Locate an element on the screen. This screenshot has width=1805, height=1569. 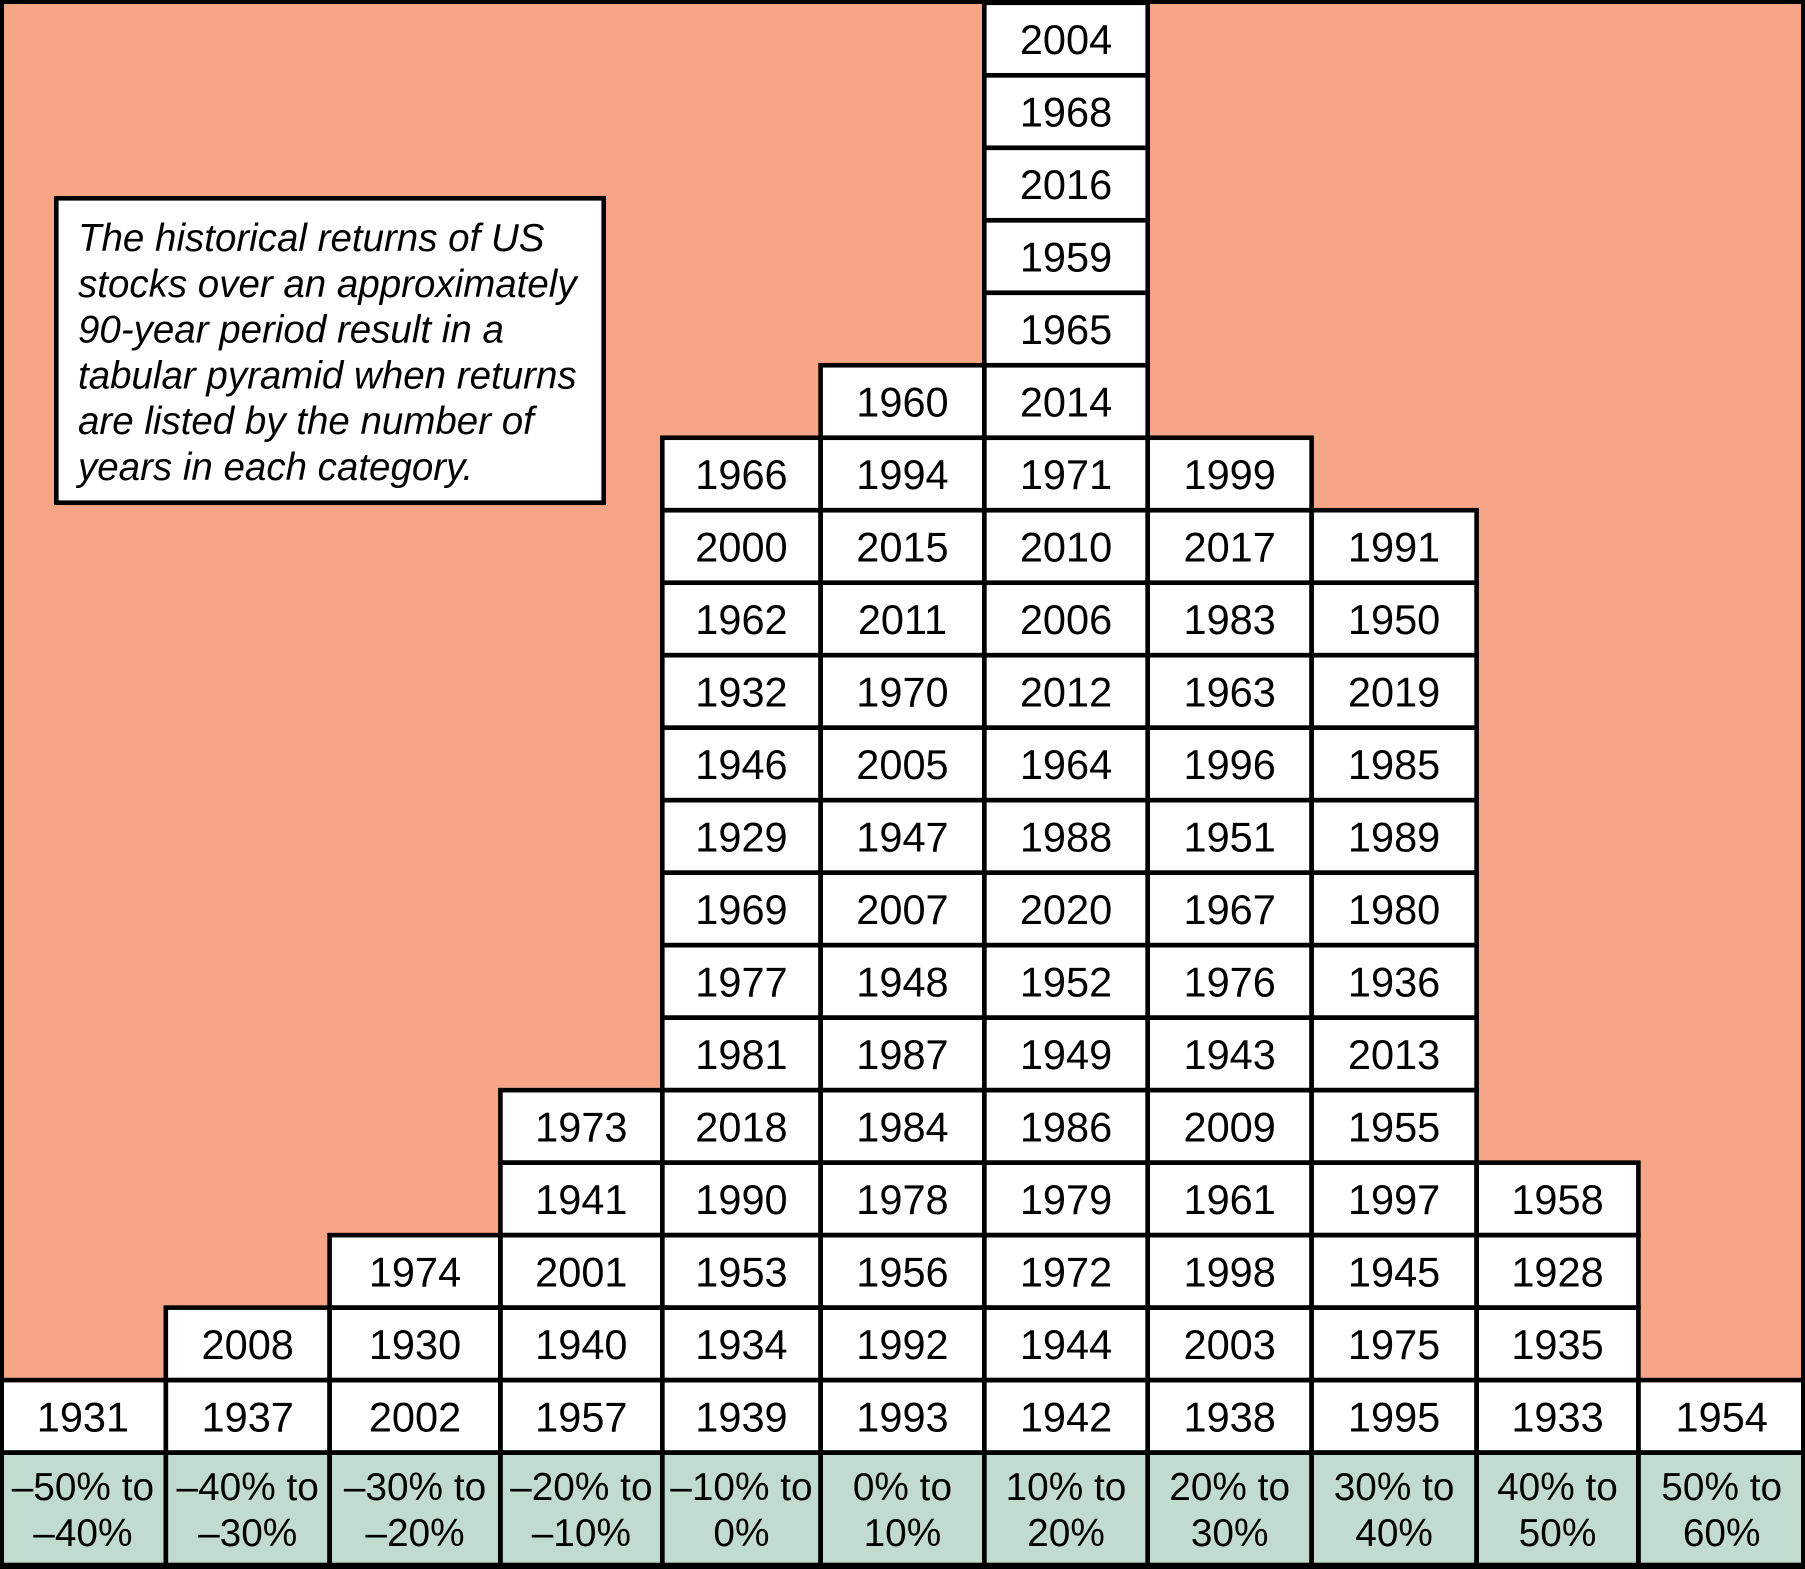
svg-text: 1986 is located at coordinates (1066, 1126).